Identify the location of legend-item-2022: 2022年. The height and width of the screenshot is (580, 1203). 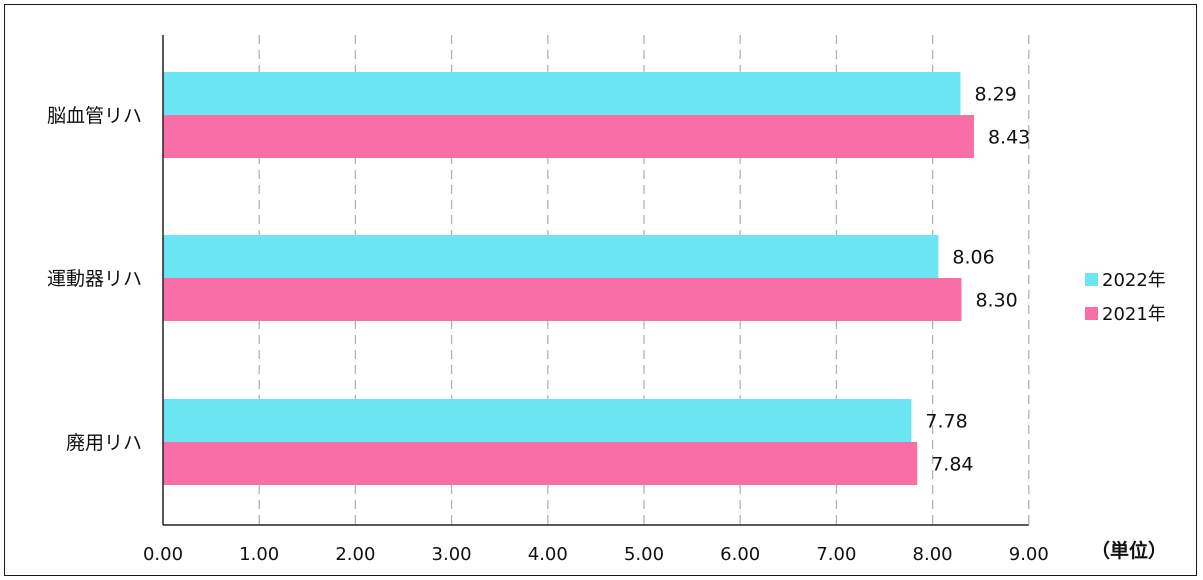
(1125, 279).